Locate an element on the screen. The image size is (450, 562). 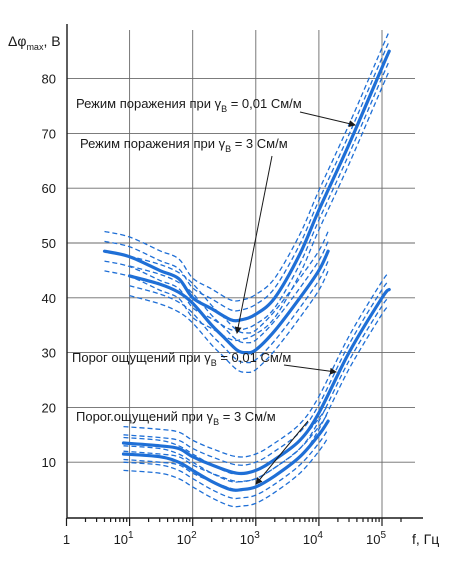
annotation-label: Порог.ощущений при γВ = 3 См/м is located at coordinates (176, 418).